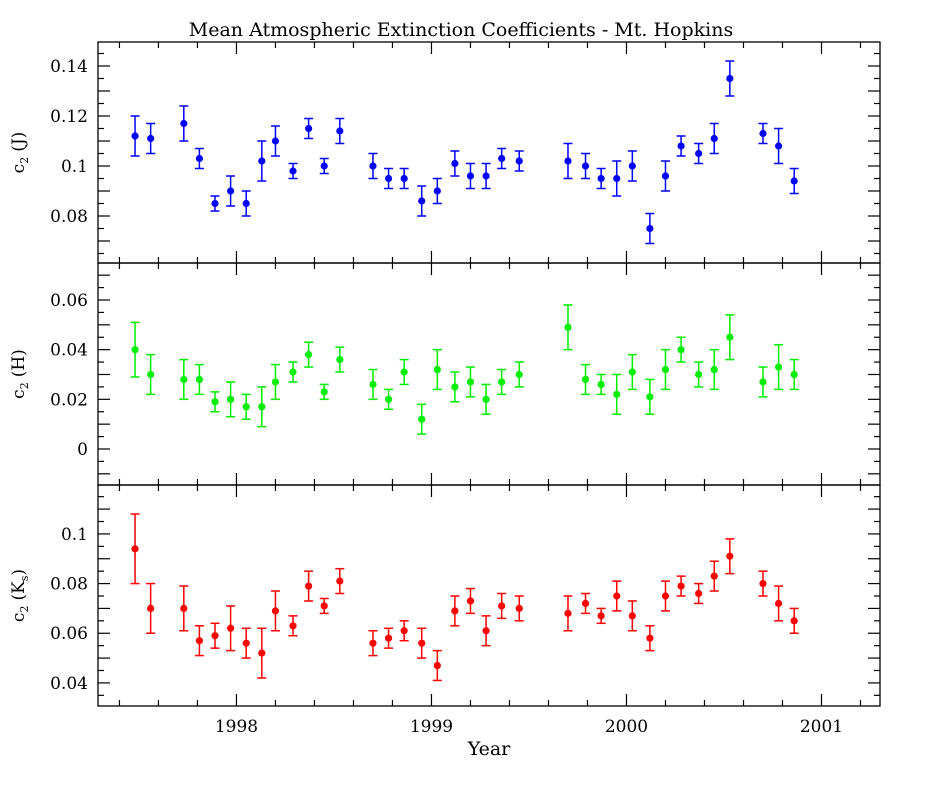 Image resolution: width=929 pixels, height=790 pixels. Describe the element at coordinates (69, 67) in the screenshot. I see `y-tick-label: 0.14` at that location.